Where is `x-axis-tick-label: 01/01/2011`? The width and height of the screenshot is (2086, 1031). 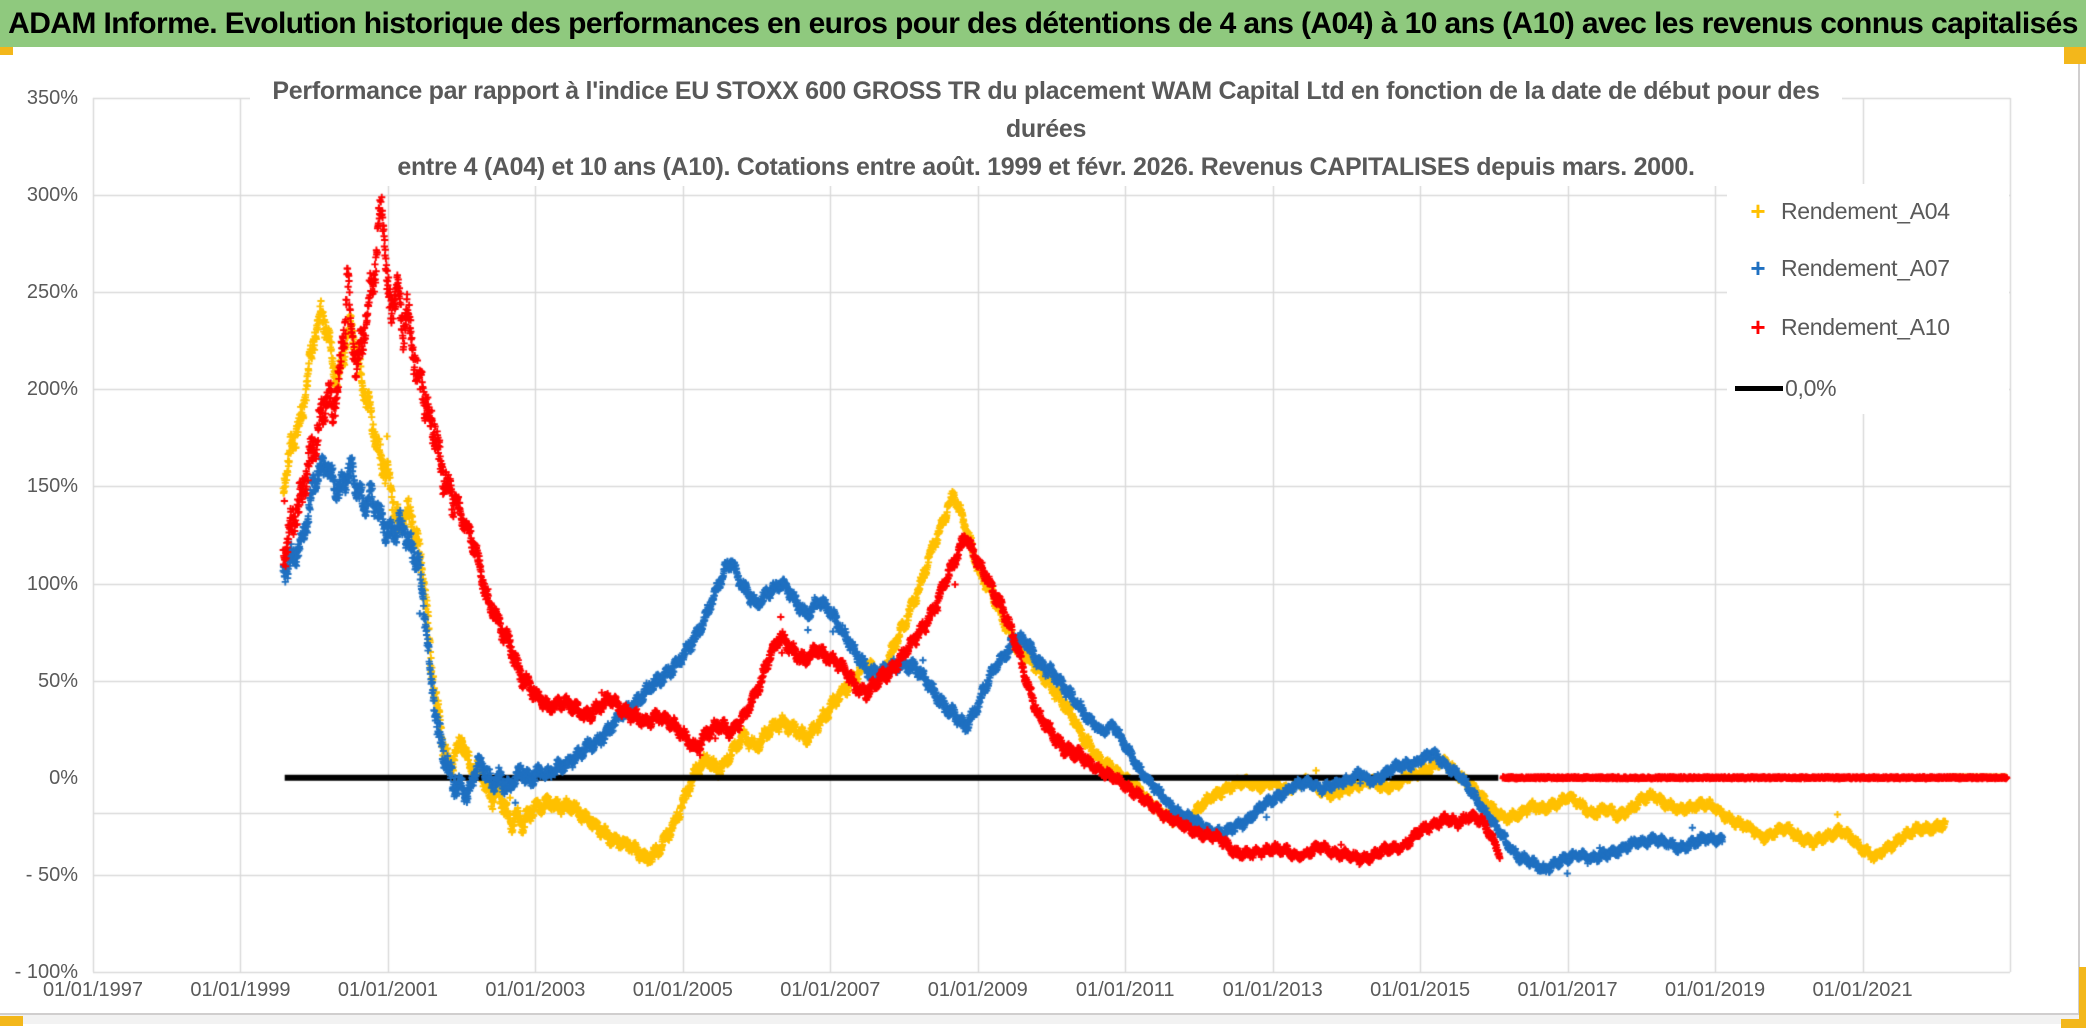 x-axis-tick-label: 01/01/2011 is located at coordinates (1125, 990).